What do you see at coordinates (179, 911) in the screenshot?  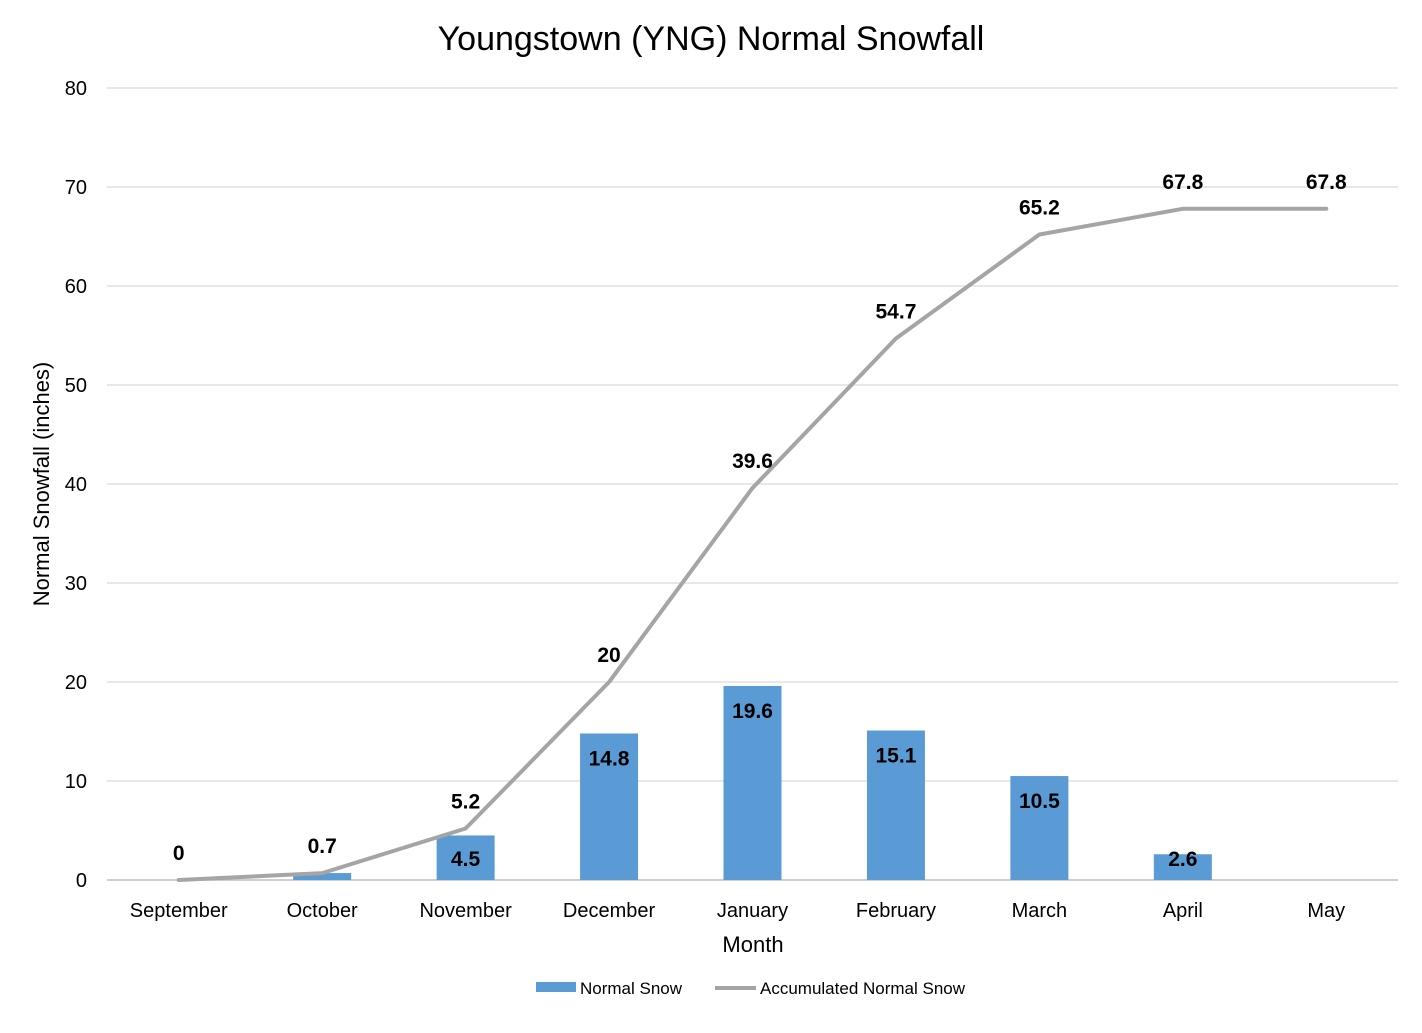 I see `x-tick-label: September` at bounding box center [179, 911].